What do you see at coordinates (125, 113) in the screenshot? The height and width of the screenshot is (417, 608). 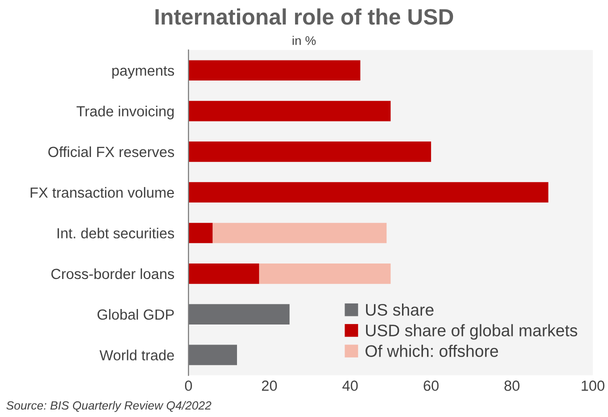 I see `y-tick-label: Trade invoicing` at bounding box center [125, 113].